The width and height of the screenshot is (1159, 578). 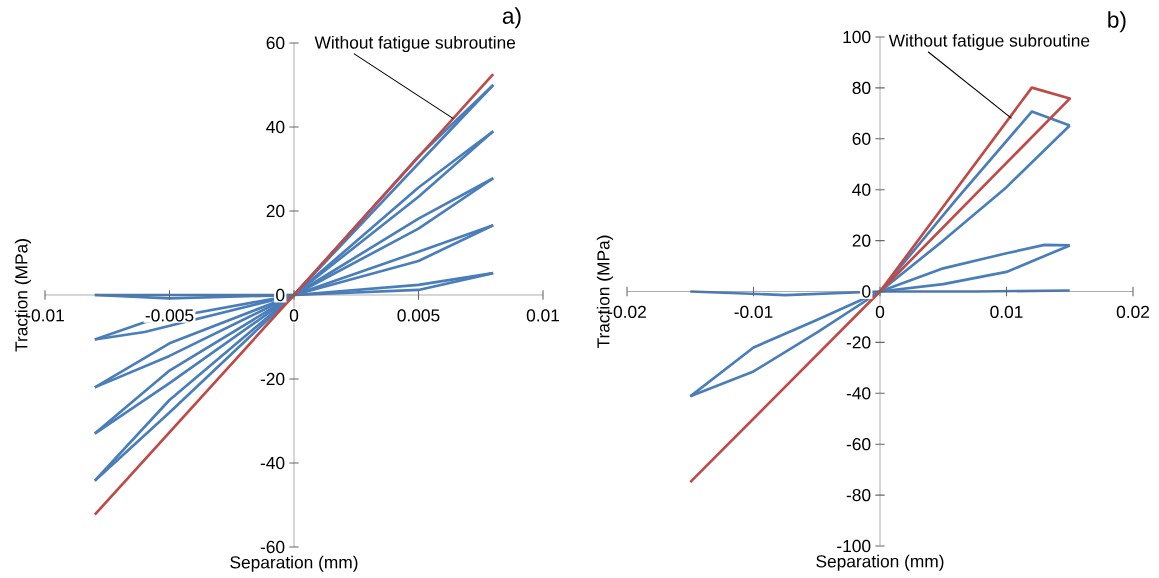 What do you see at coordinates (627, 312) in the screenshot?
I see `x-tick-label: -0.02` at bounding box center [627, 312].